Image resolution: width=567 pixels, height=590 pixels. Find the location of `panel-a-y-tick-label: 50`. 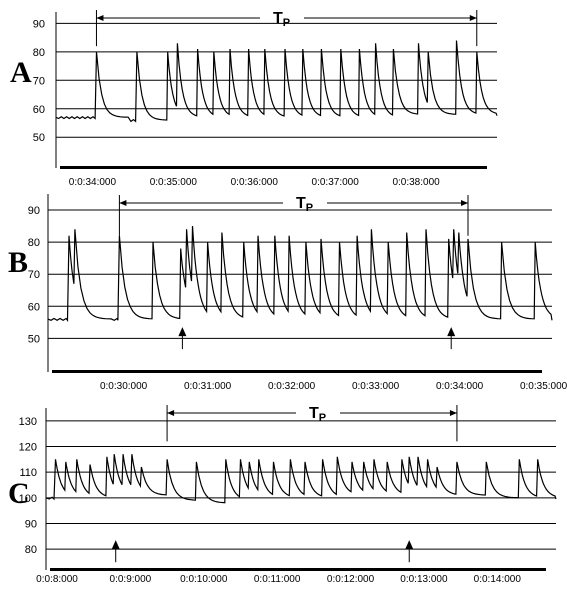

panel-a-y-tick-label: 50 is located at coordinates (39, 138).